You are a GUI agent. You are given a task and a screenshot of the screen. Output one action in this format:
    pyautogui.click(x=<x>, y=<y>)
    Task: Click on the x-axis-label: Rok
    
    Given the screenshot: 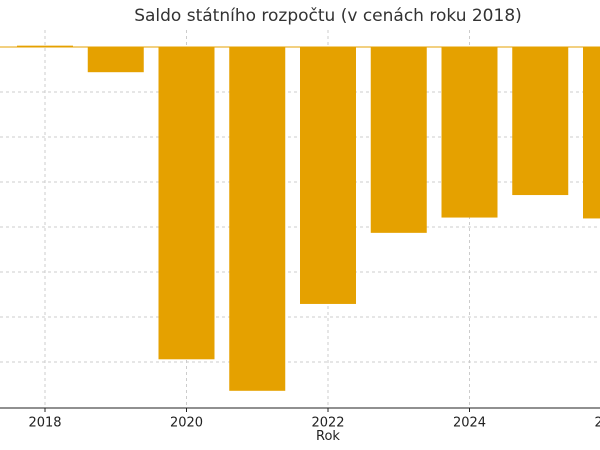 What is the action you would take?
    pyautogui.click(x=328, y=436)
    